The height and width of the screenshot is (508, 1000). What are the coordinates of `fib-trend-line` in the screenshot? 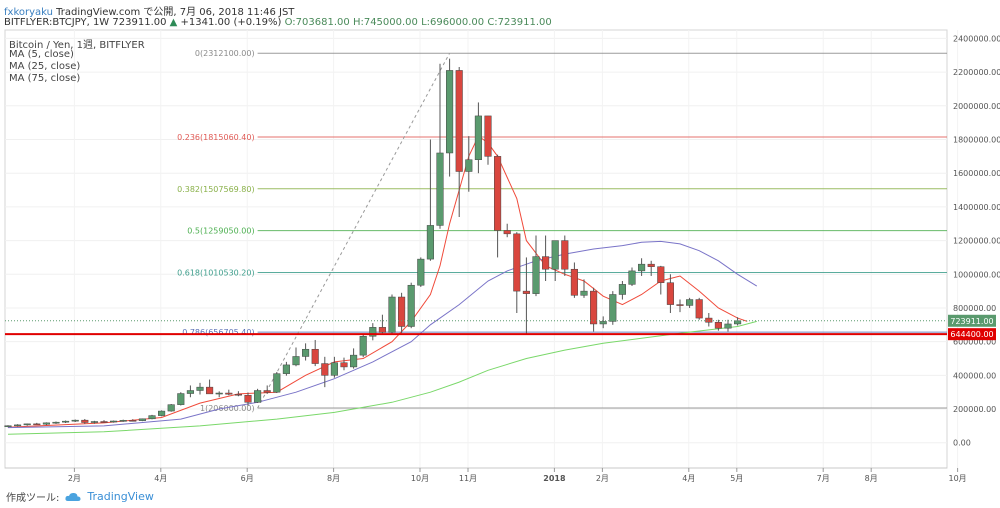 It's located at (354, 230).